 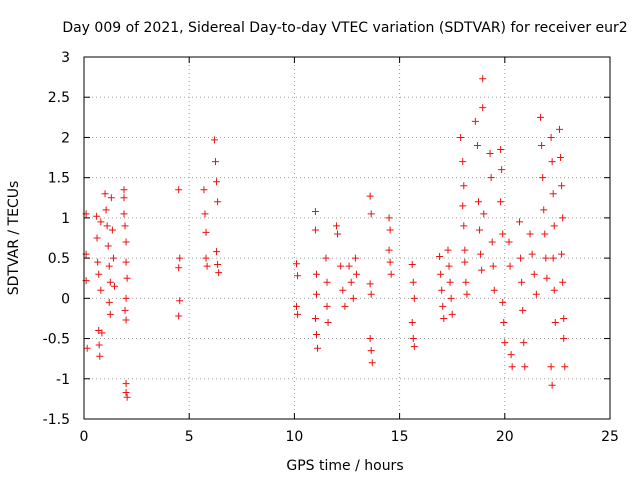 I want to click on y-tick-label: 0, so click(x=65, y=299).